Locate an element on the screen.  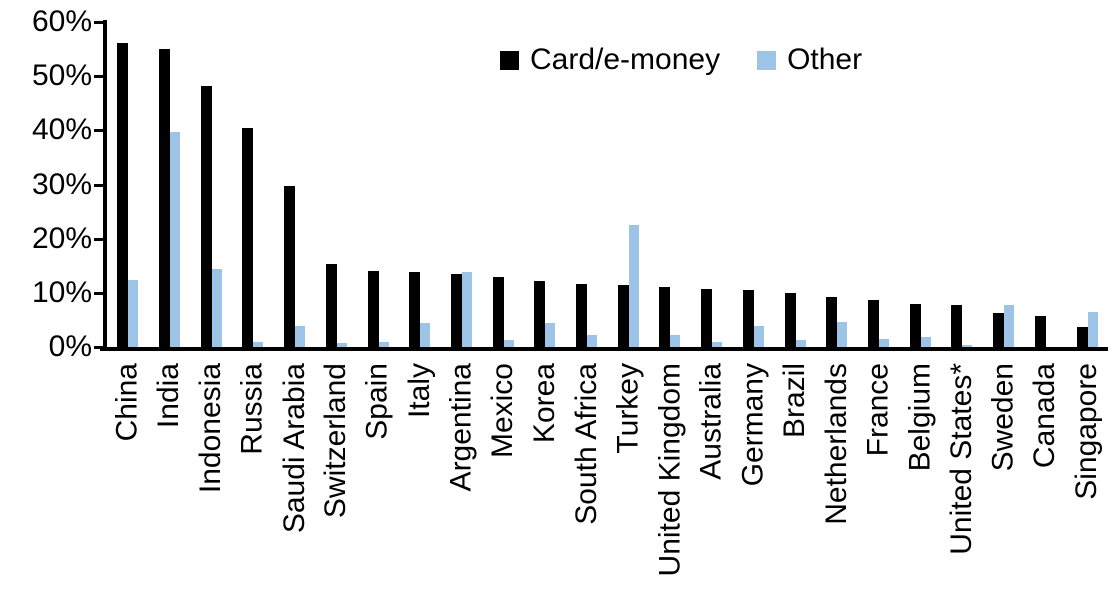
card-e-money-bar-canada is located at coordinates (1040, 331).